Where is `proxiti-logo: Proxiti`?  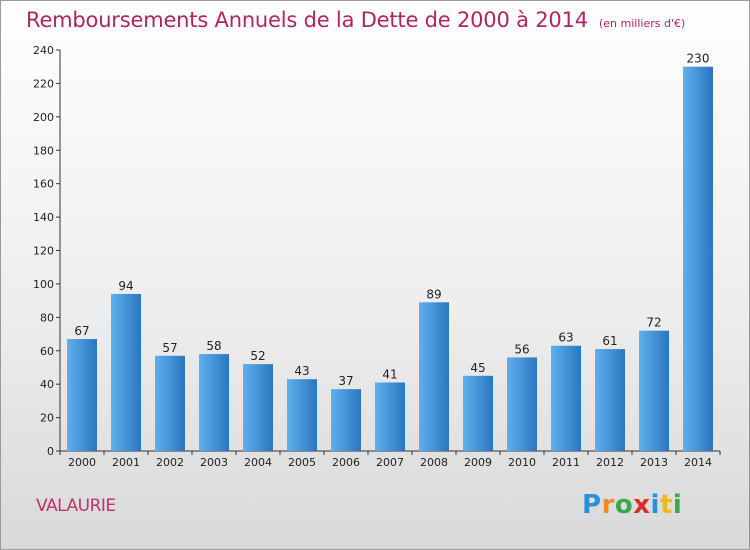
proxiti-logo: Proxiti is located at coordinates (632, 505).